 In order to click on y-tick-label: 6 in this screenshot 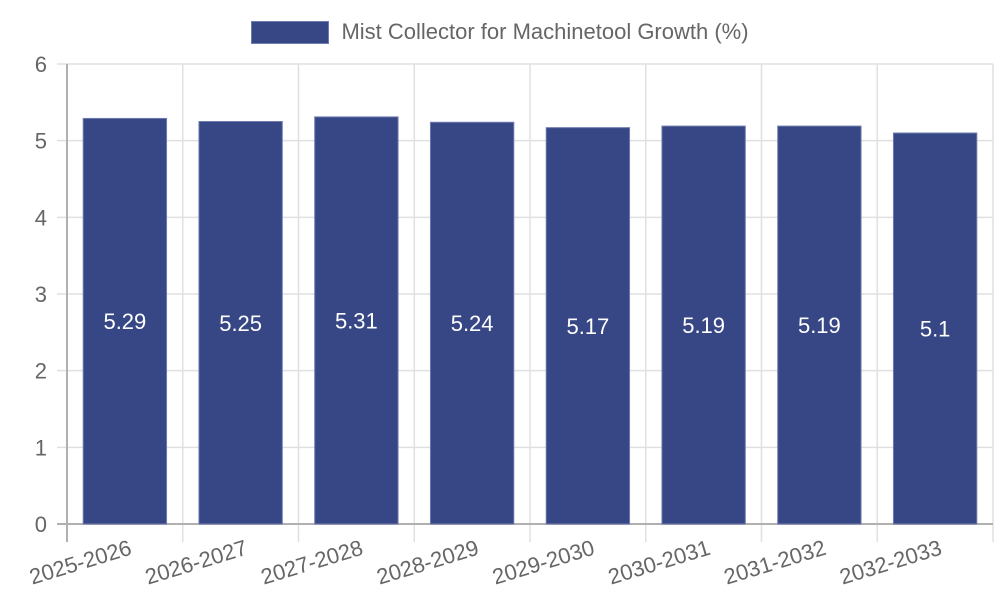, I will do `click(41, 64)`.